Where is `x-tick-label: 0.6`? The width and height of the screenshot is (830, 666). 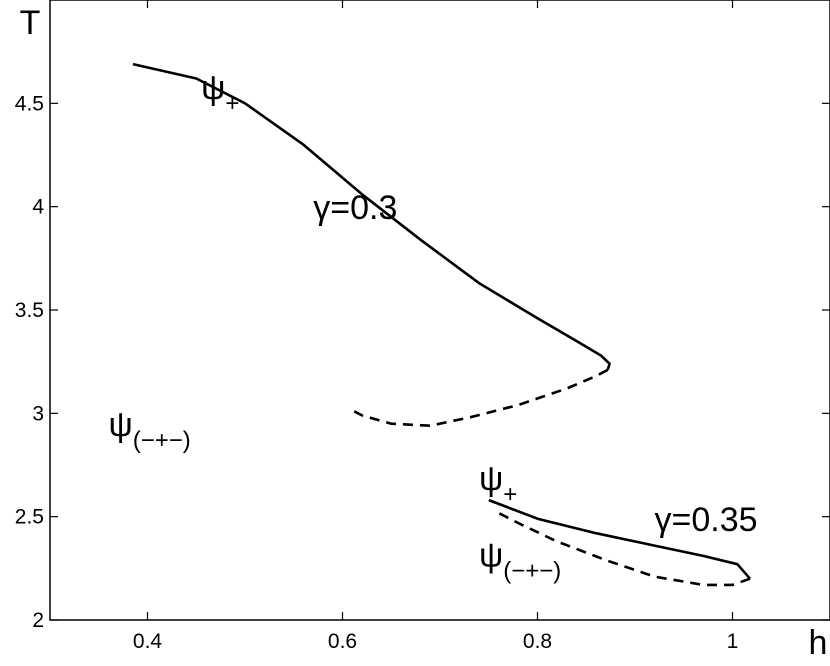
x-tick-label: 0.6 is located at coordinates (342, 641).